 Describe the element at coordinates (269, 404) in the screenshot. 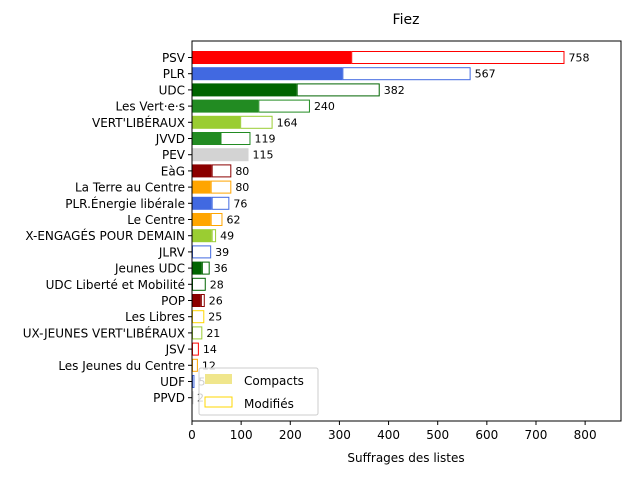

I see `legend-label-modifies: Modifiés` at that location.